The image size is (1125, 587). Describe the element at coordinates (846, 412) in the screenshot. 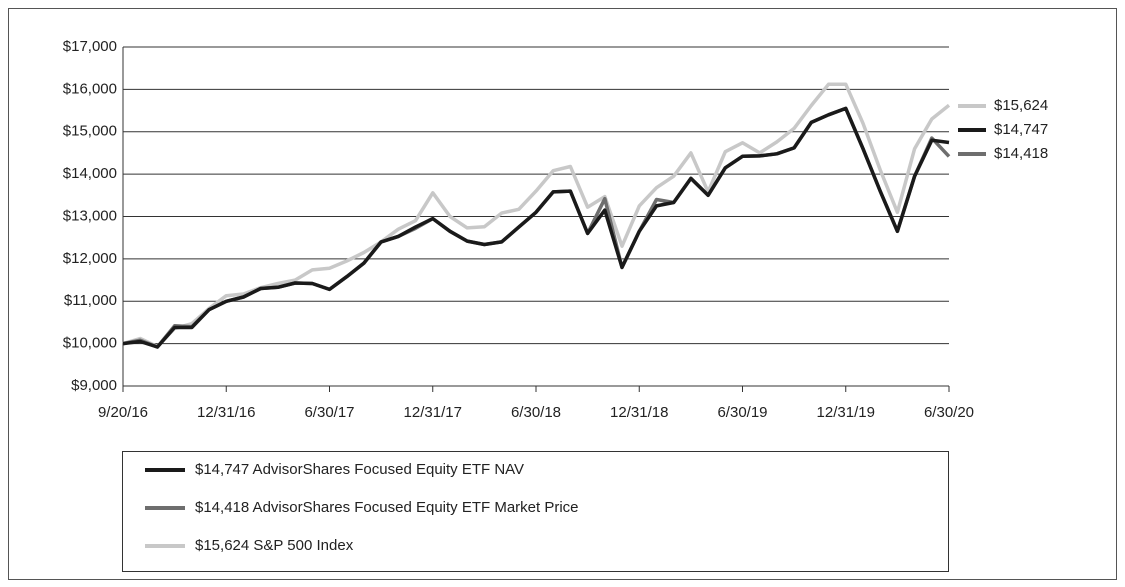

I see `x-tick-label: 12/31/19` at that location.